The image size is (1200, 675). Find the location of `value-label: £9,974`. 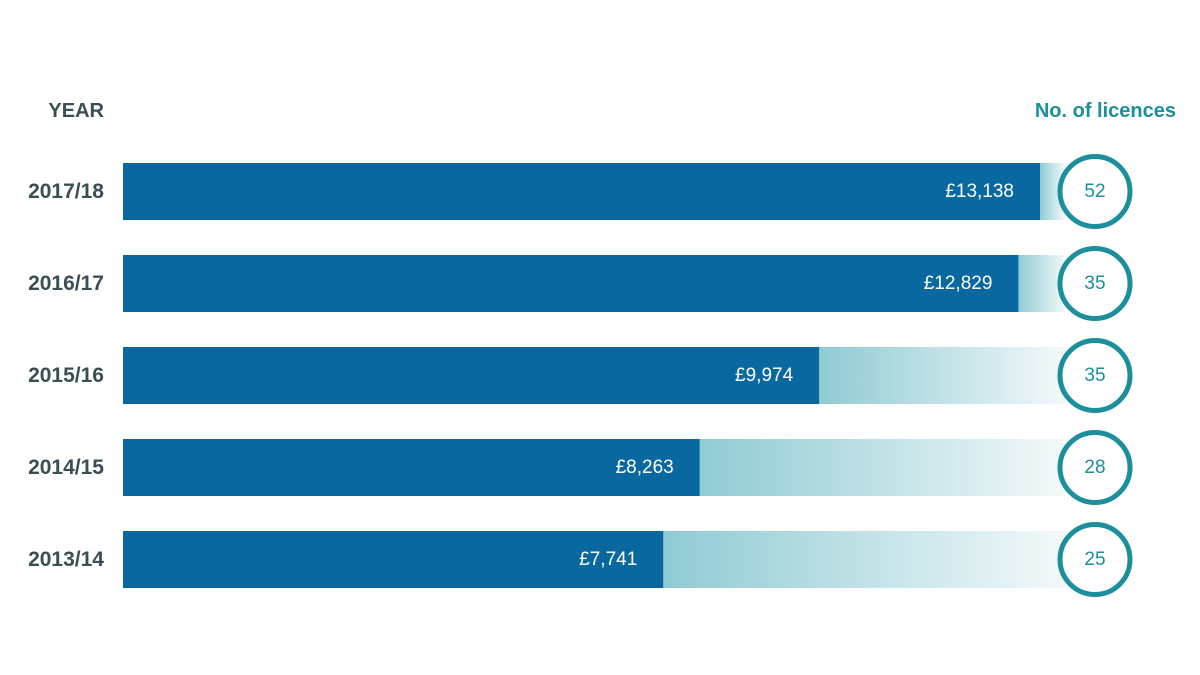

value-label: £9,974 is located at coordinates (764, 375).